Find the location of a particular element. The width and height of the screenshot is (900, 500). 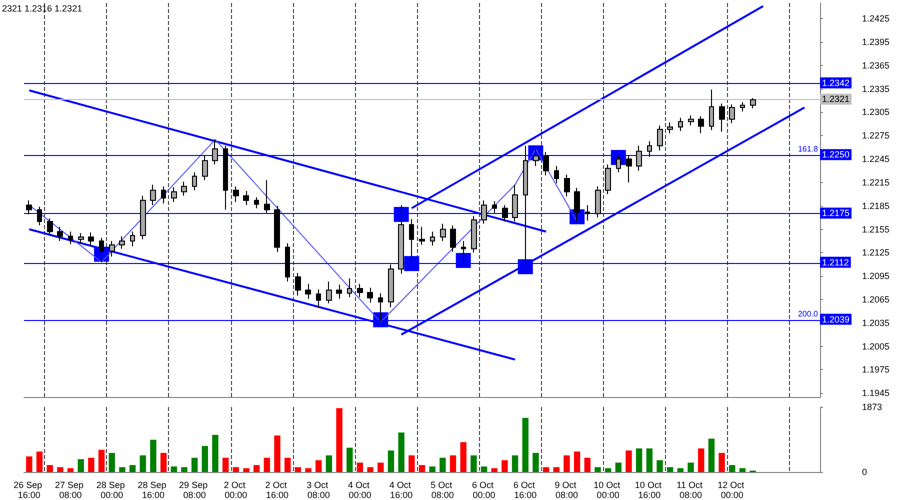

x-tick-label: 9 Oct 08:00 is located at coordinates (566, 490).